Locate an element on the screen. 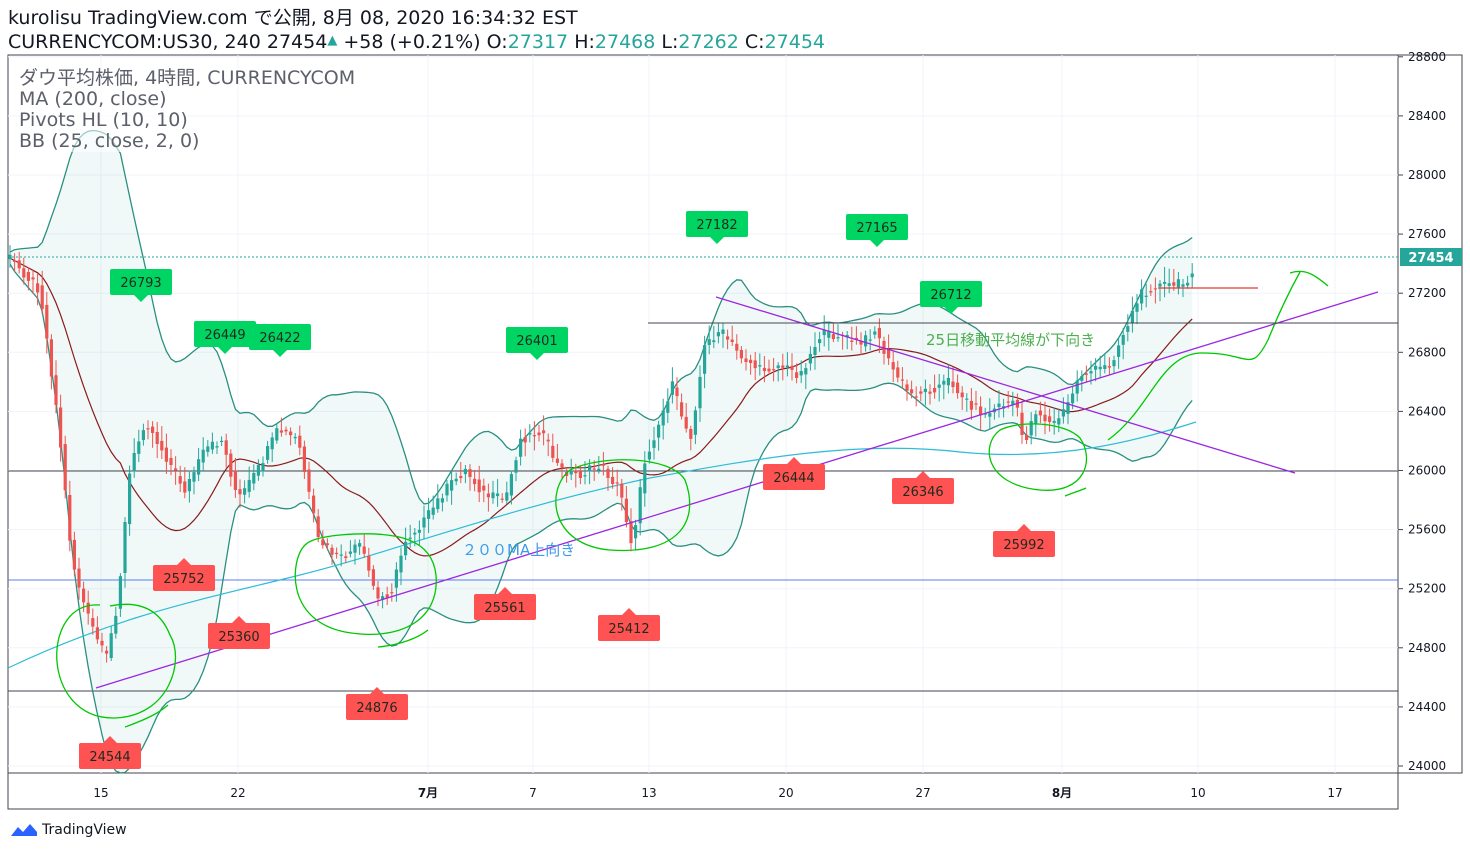  pivot-low-4-pointer is located at coordinates (505, 590).